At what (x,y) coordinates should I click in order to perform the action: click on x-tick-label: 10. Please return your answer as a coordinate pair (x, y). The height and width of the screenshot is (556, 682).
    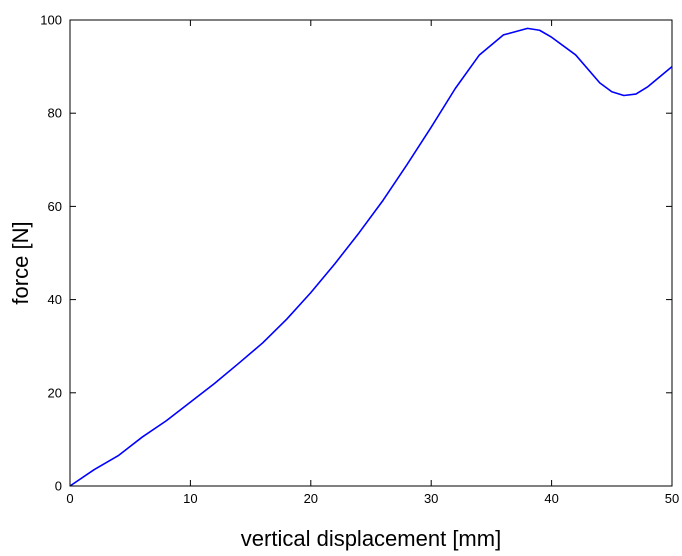
    Looking at the image, I should click on (190, 498).